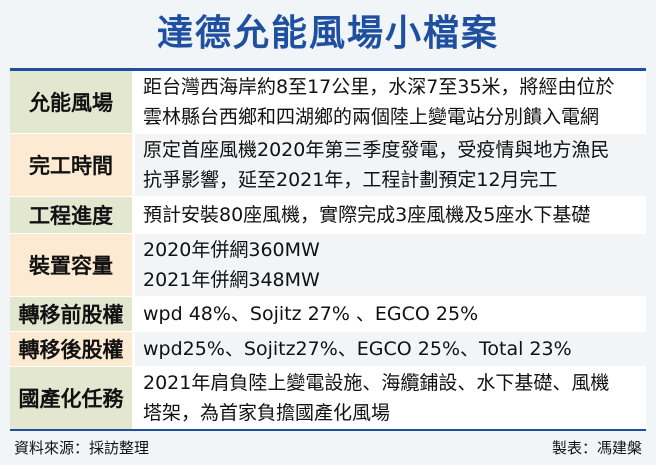 The width and height of the screenshot is (656, 465). I want to click on row-content: 預計安裝80座風機，實際完成3座風機及5座水下基礎, so click(390, 215).